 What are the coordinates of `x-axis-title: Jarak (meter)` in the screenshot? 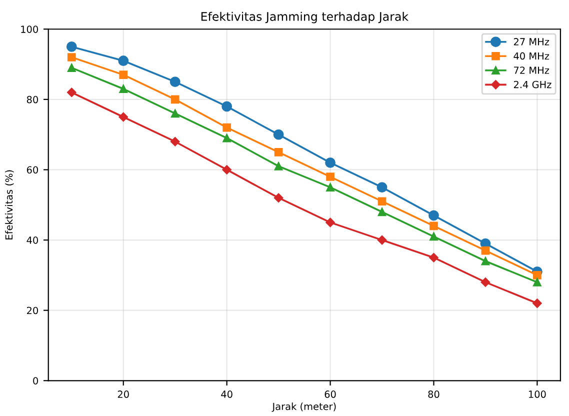 It's located at (304, 407).